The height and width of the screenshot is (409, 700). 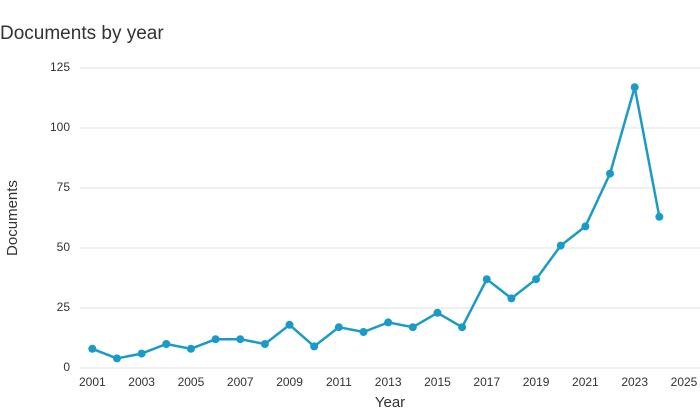 I want to click on x-tick-label: 2005, so click(x=191, y=382).